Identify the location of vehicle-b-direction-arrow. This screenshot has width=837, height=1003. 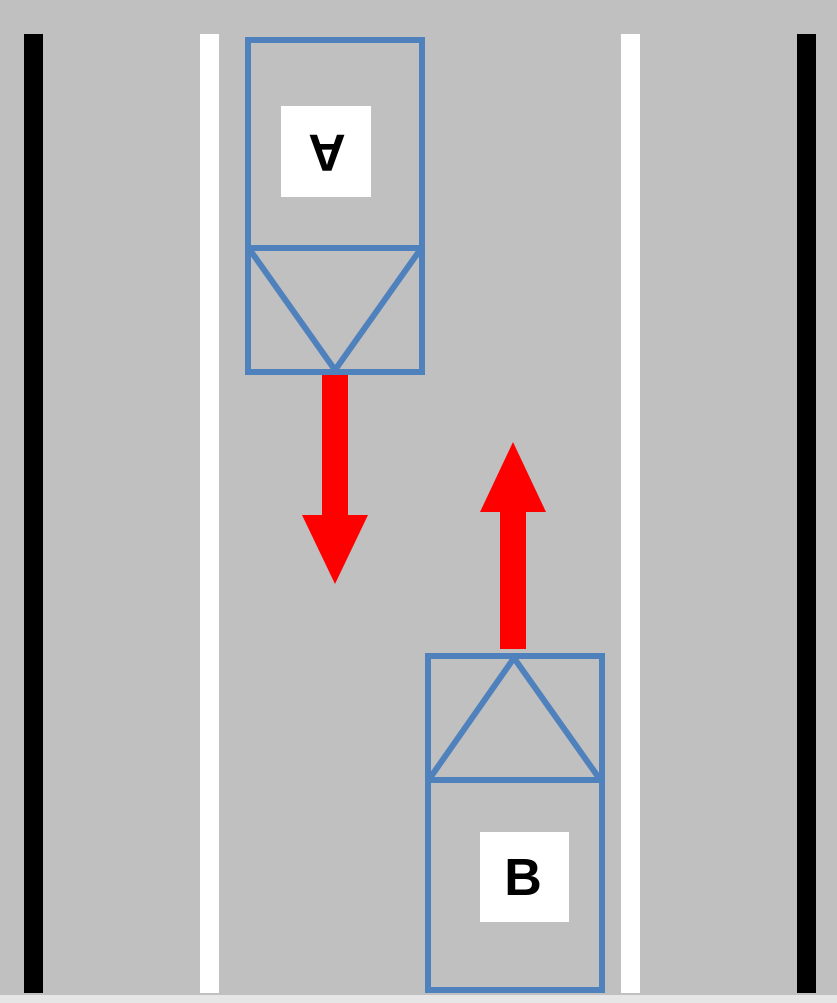
(513, 545).